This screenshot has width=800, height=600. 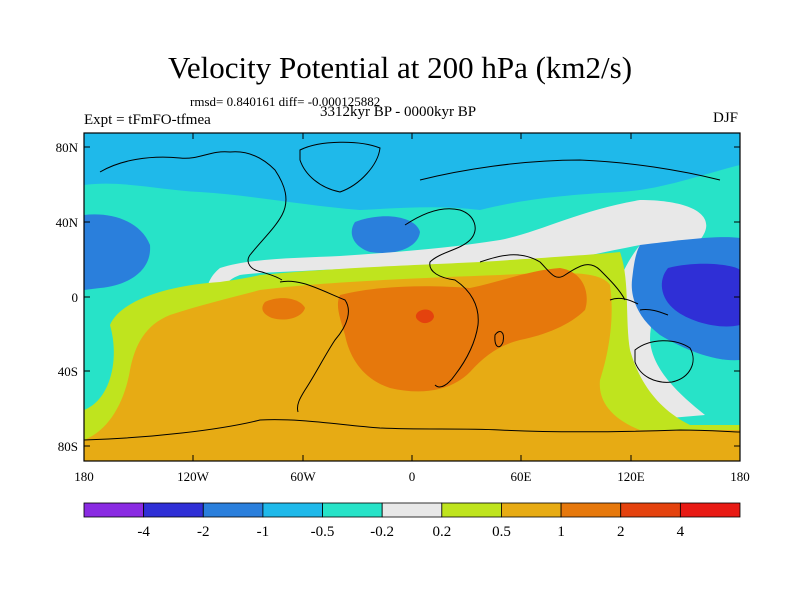 I want to click on x-tick-labels: 180 120W 60W 0 60E 120E 180, so click(x=412, y=476).